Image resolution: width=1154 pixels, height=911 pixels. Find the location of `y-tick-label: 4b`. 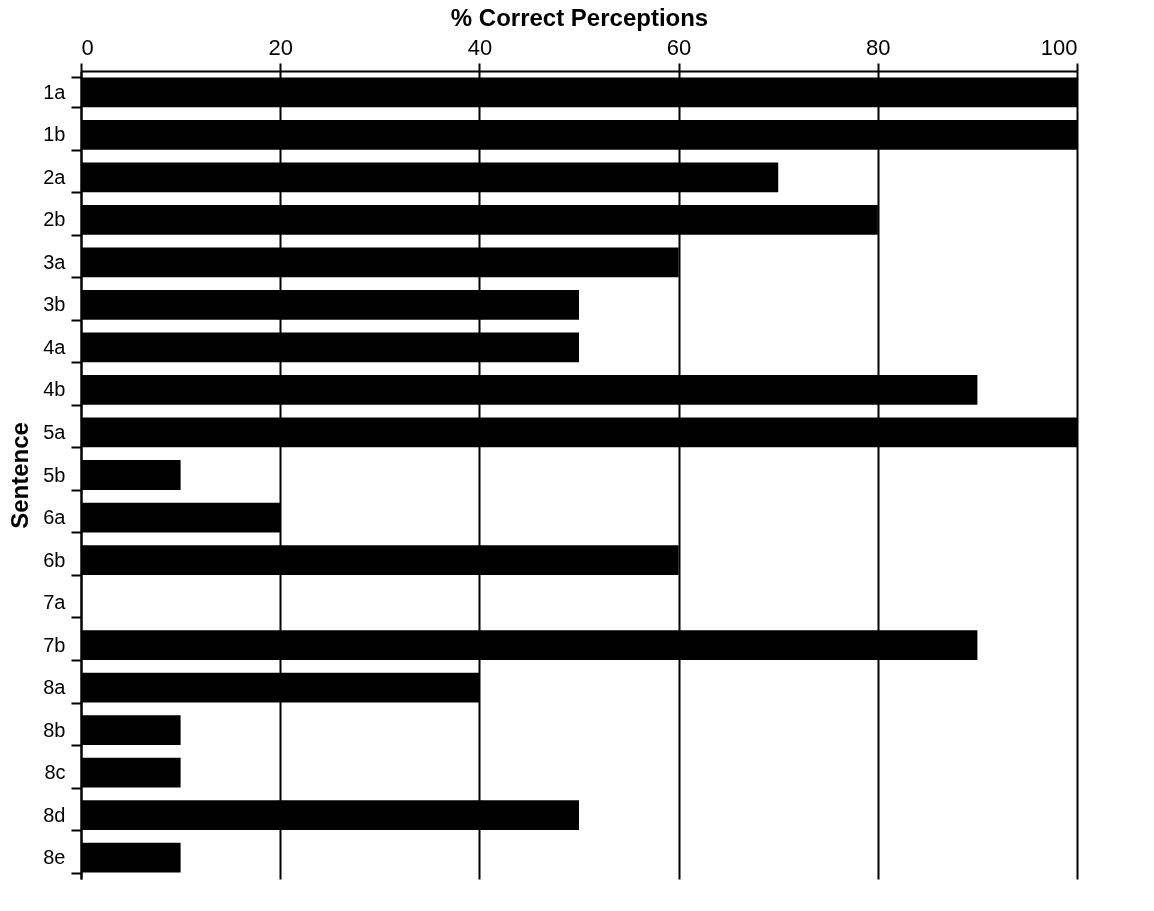

y-tick-label: 4b is located at coordinates (54, 389).